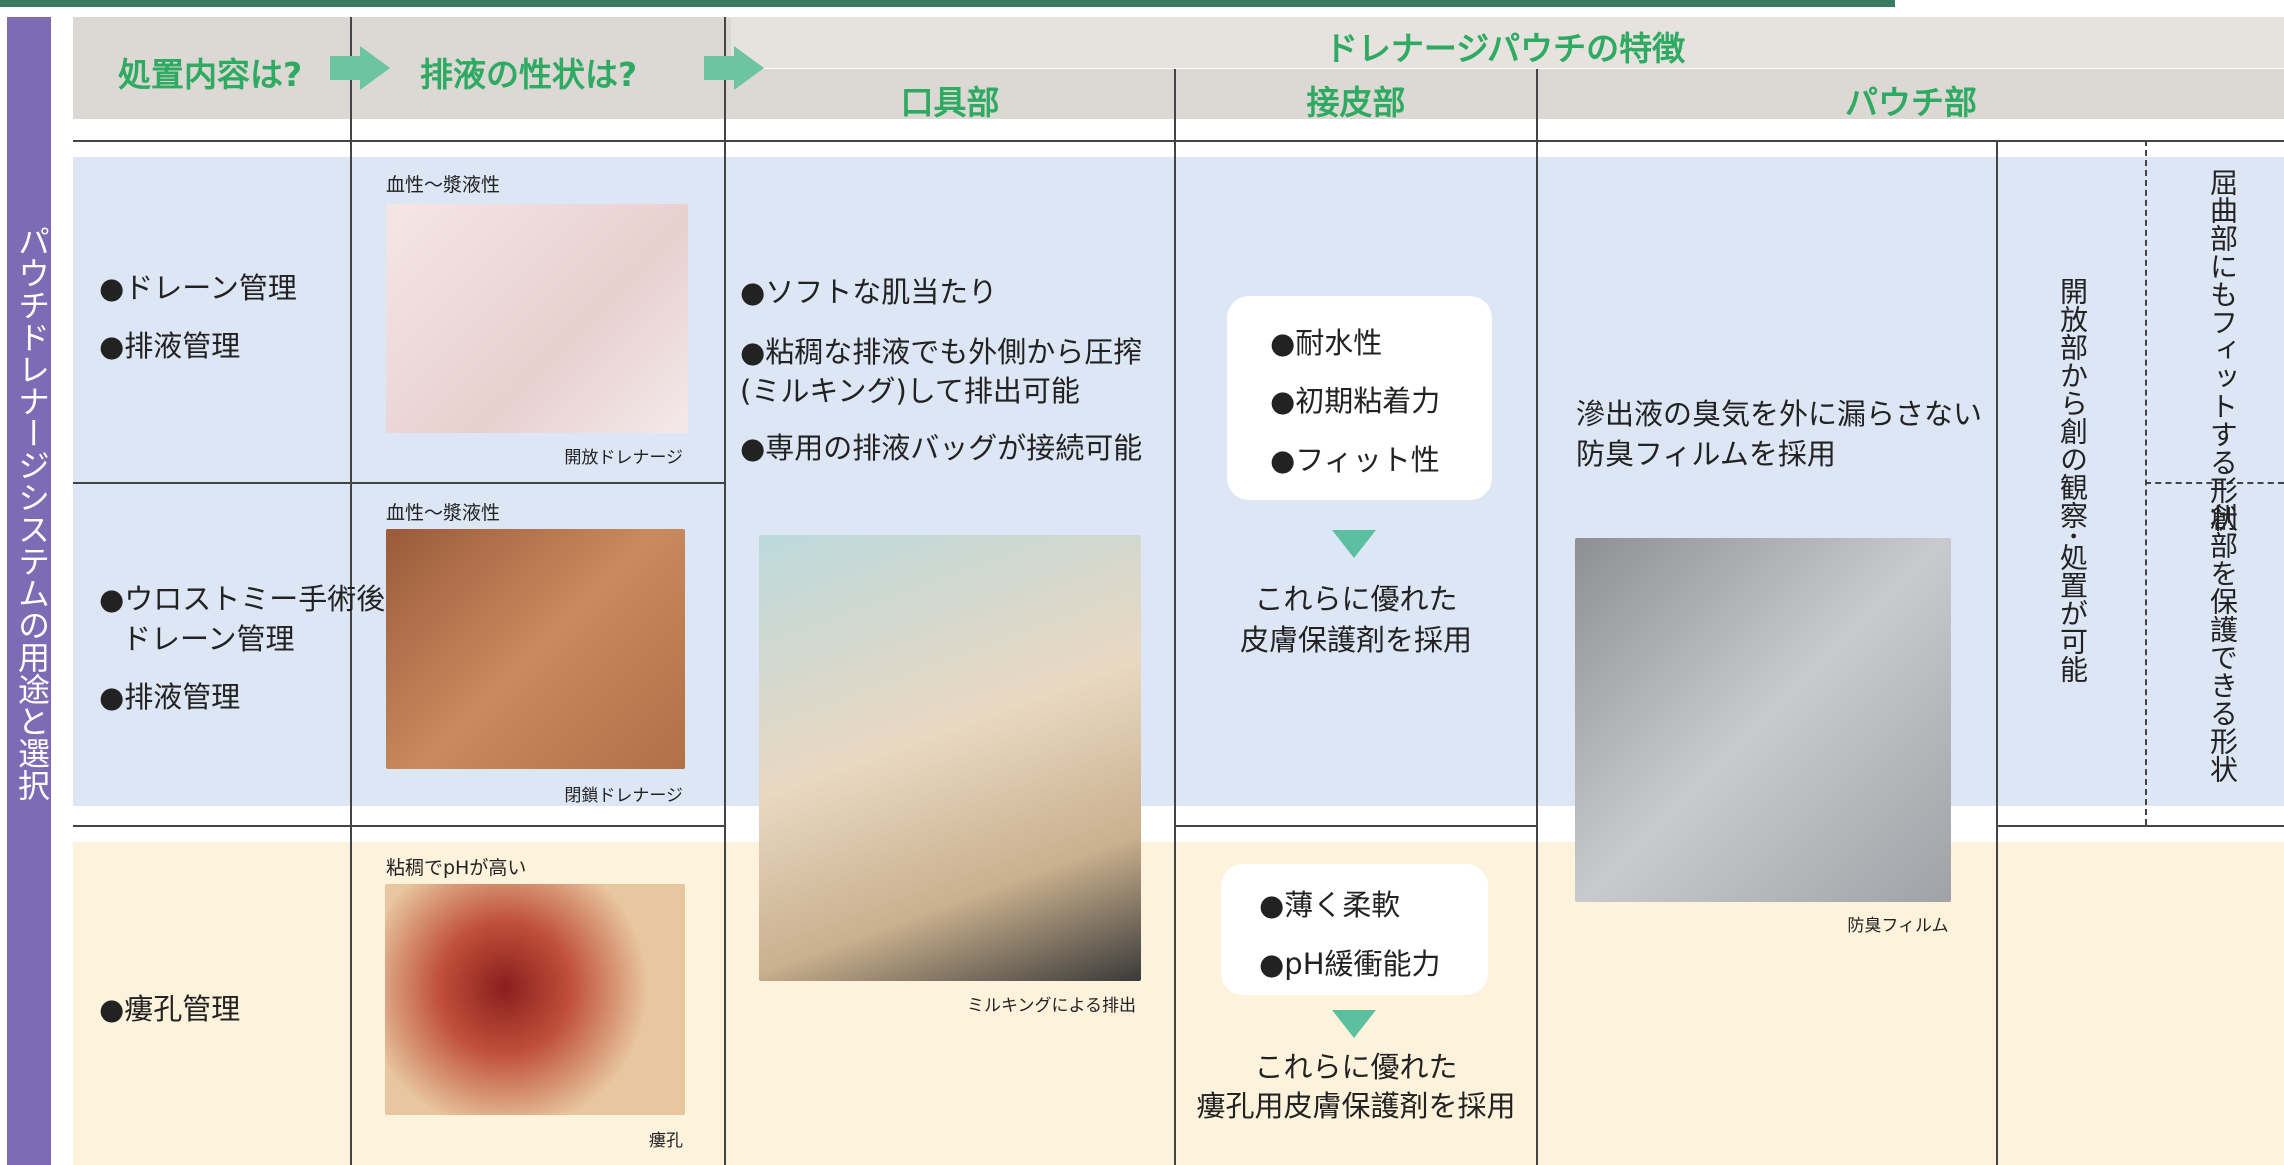 The height and width of the screenshot is (1165, 2284). What do you see at coordinates (1505, 48) in the screenshot?
I see `header-features: ドレナージパウチの特徴` at bounding box center [1505, 48].